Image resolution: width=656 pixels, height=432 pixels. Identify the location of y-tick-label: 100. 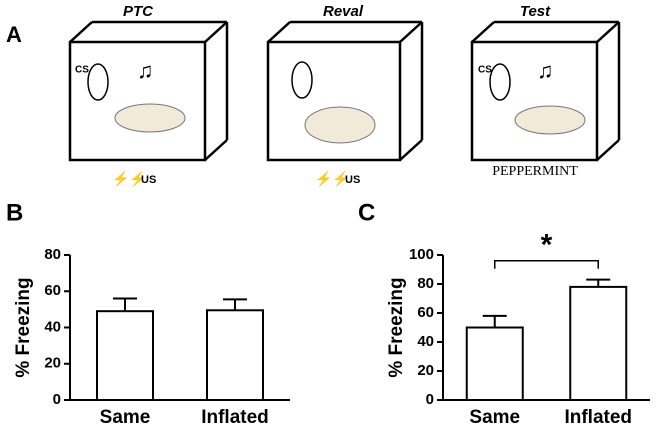
(421, 254).